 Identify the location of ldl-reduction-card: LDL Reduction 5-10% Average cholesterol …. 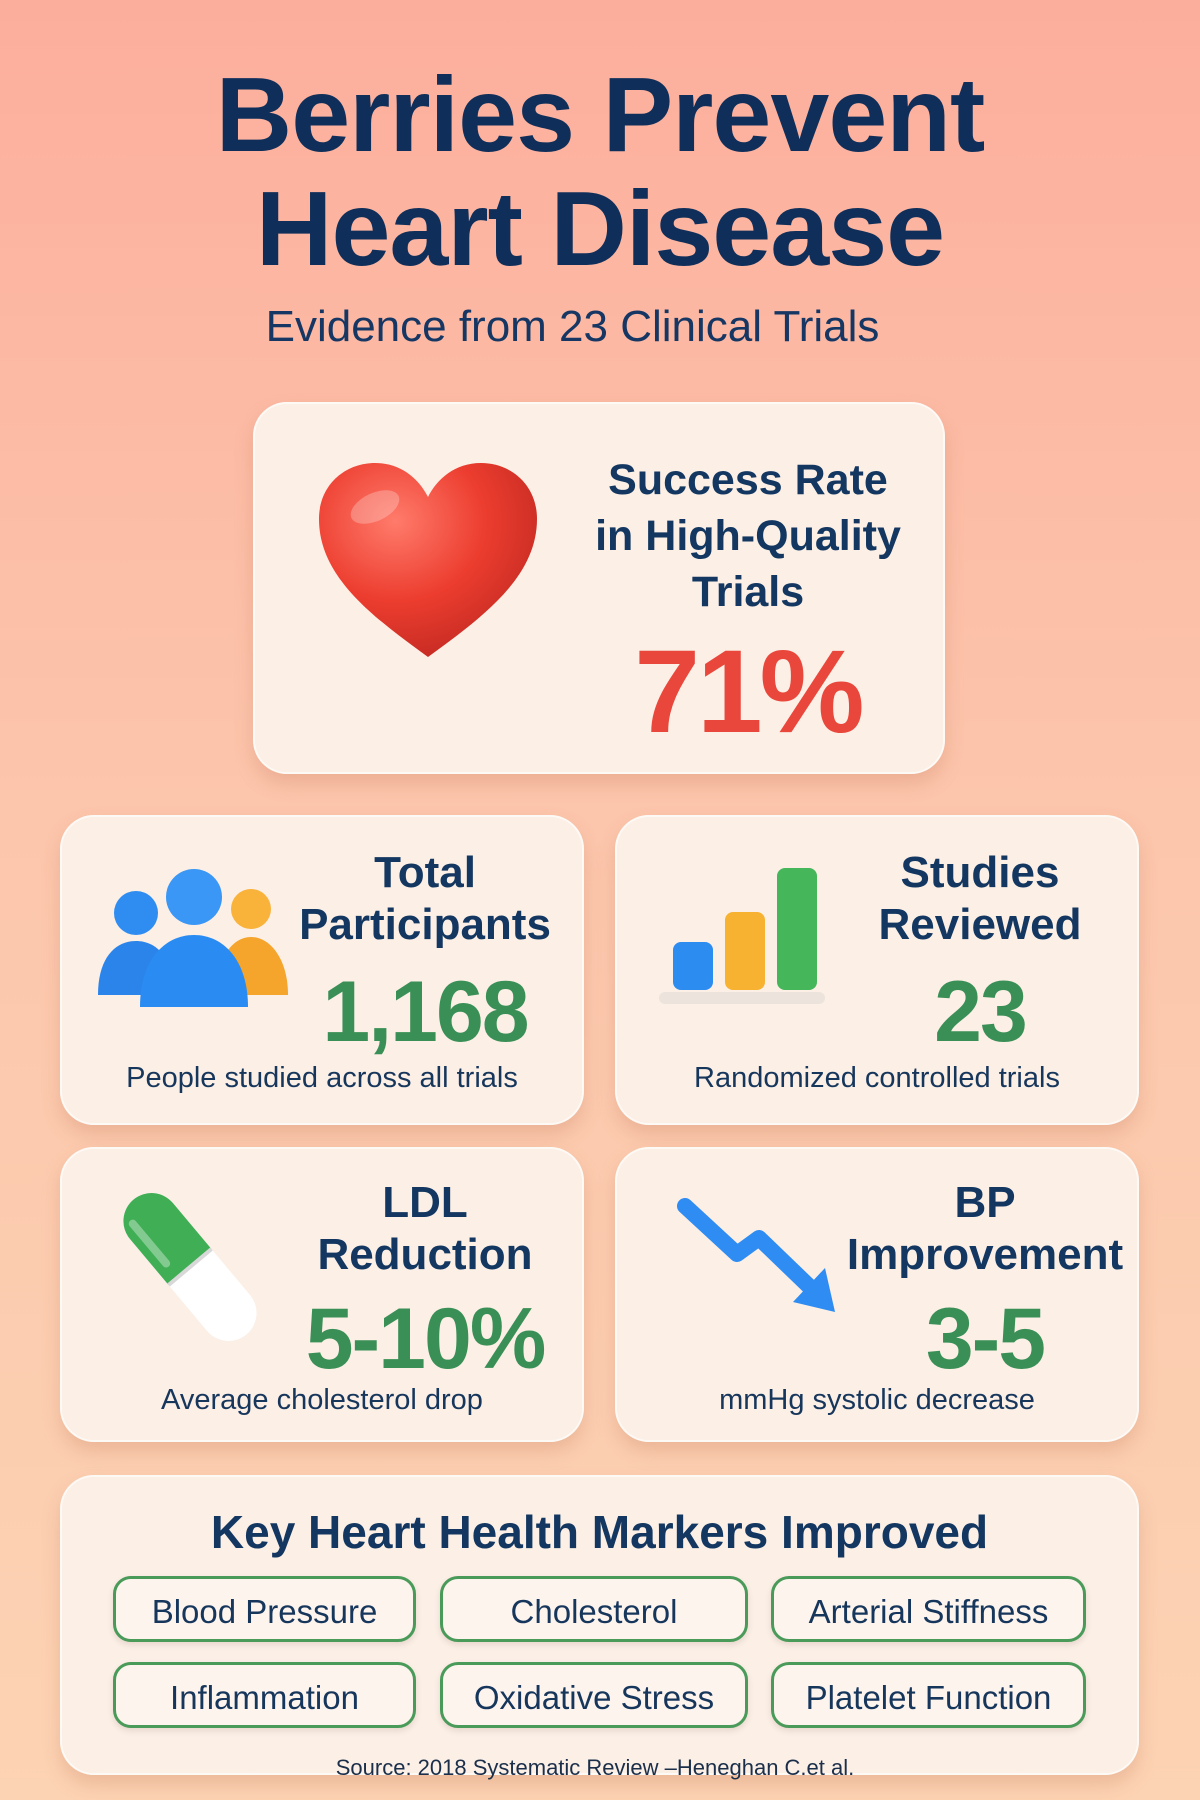
(322, 1294).